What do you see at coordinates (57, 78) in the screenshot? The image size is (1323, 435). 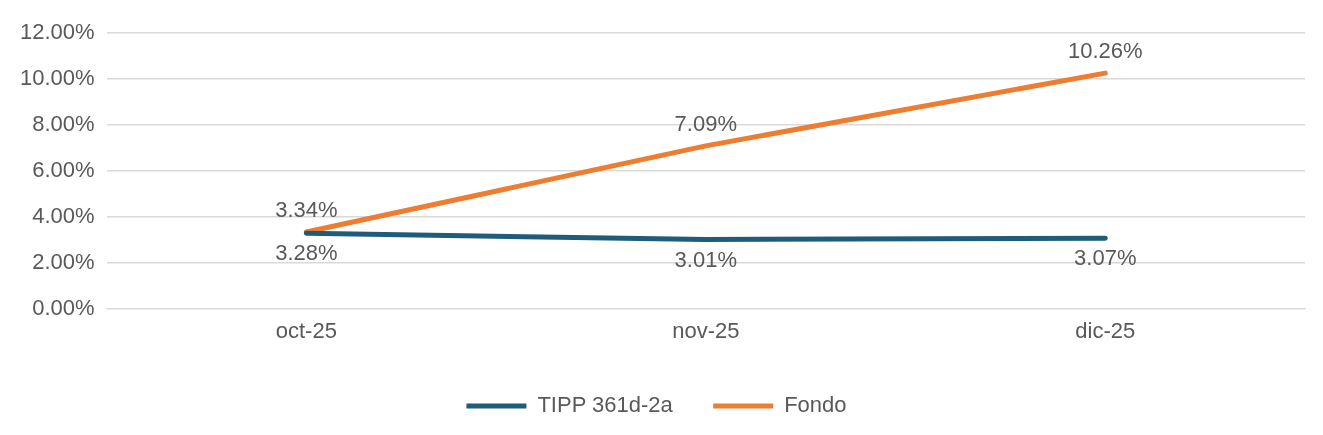 I see `y-tick-label: 10.00%` at bounding box center [57, 78].